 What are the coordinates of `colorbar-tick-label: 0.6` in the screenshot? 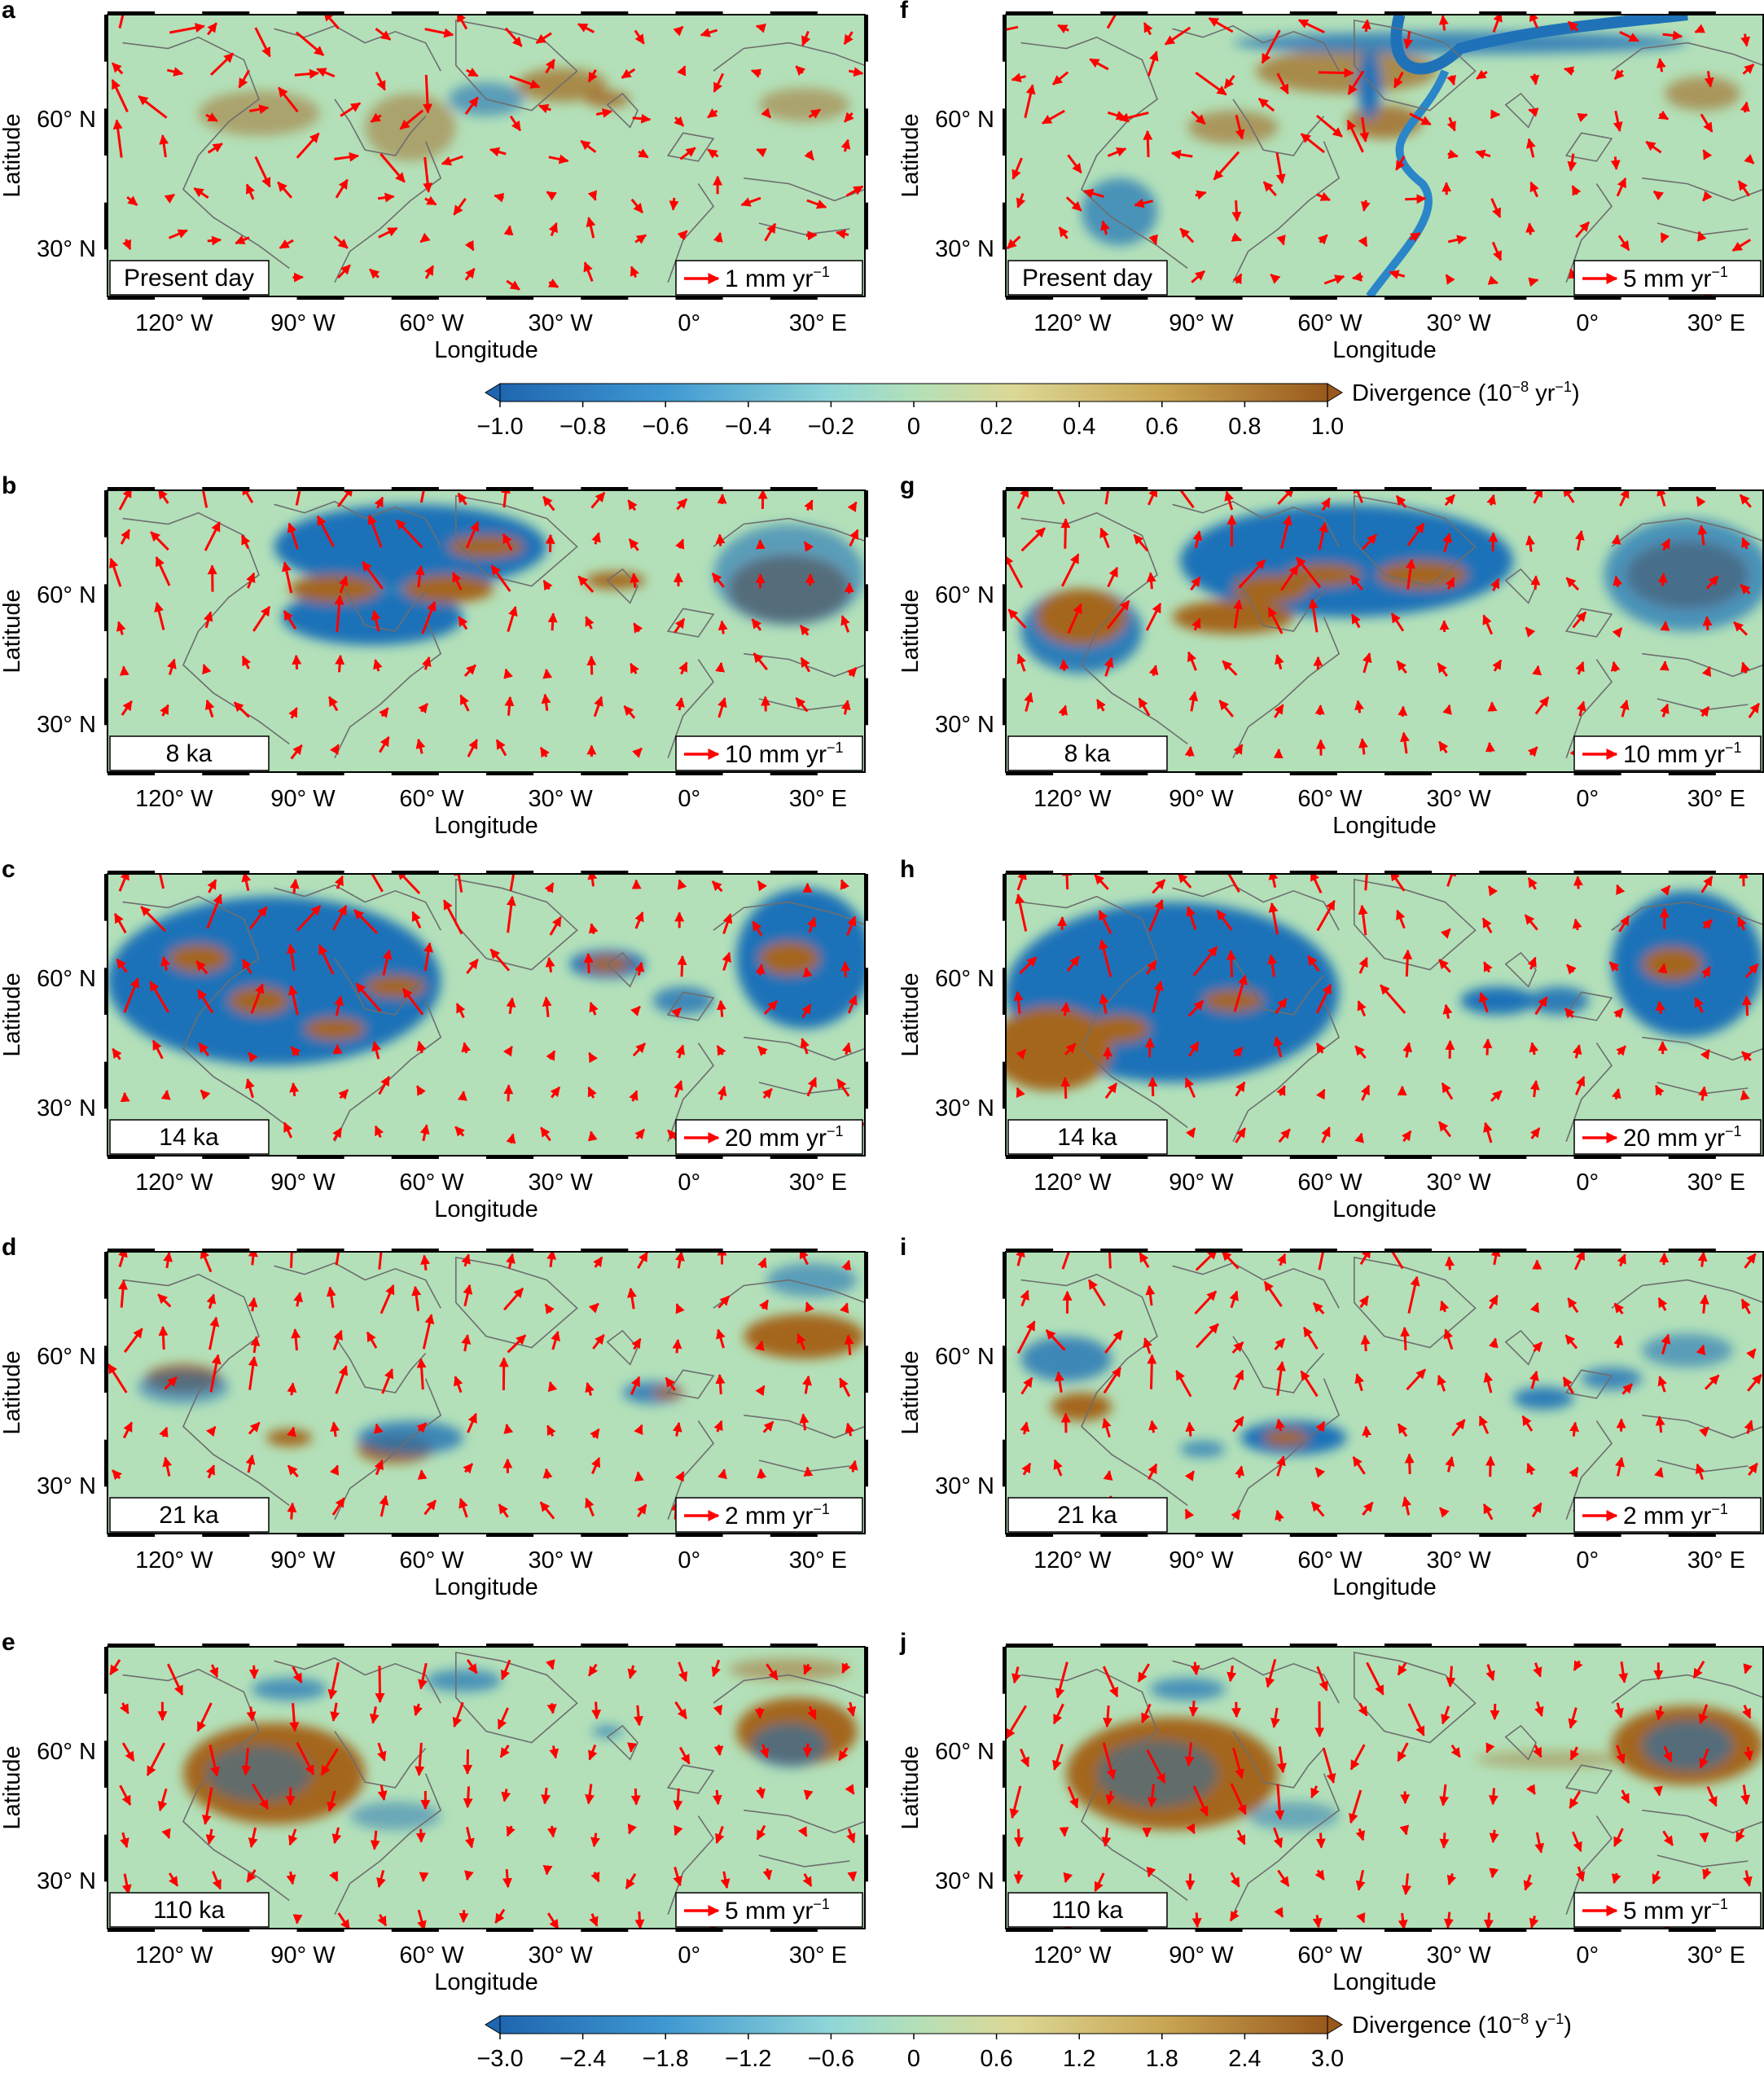 It's located at (1162, 427).